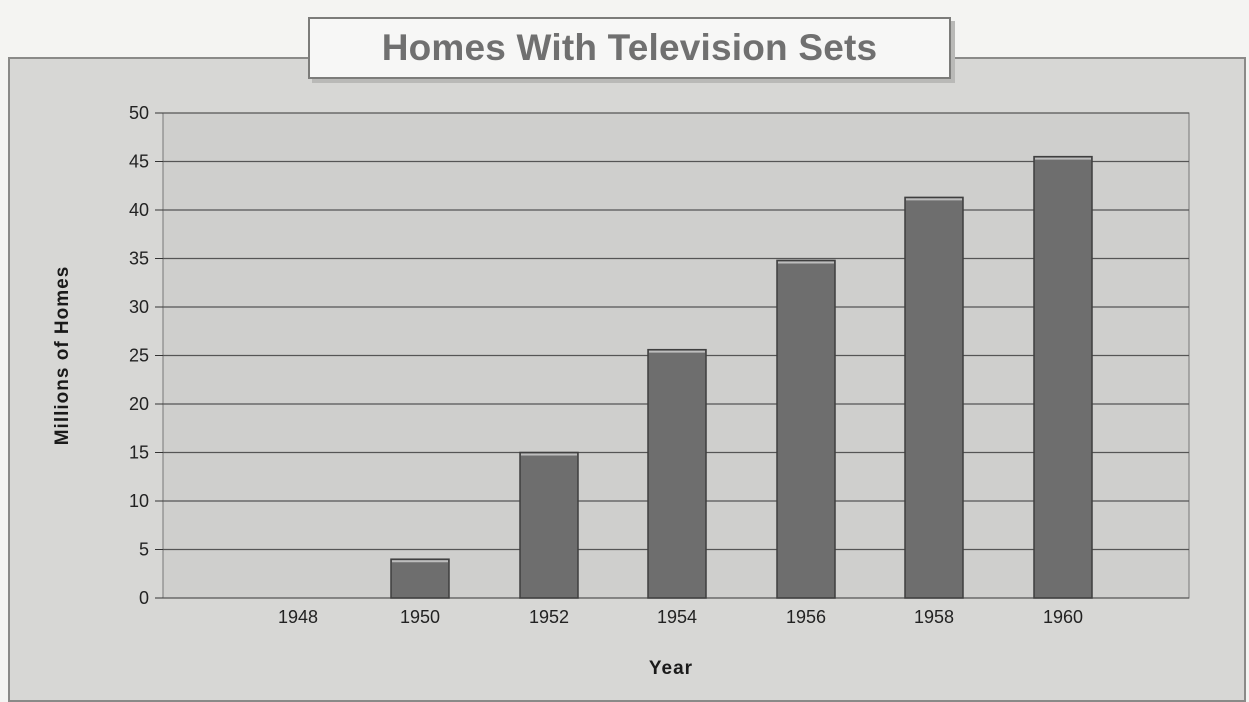  I want to click on y-tick-labels: 0 5 10 15 20 25 30 35 40 45 50, so click(139, 355).